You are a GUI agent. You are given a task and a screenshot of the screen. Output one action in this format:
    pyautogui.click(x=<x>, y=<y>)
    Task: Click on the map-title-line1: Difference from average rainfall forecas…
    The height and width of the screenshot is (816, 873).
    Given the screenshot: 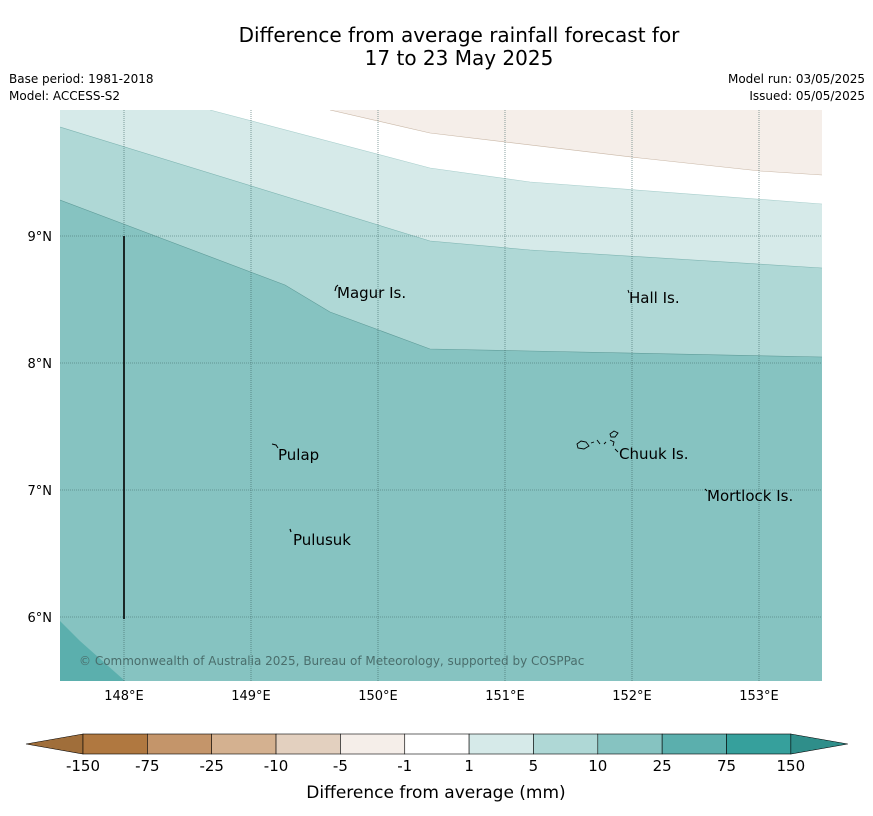 What is the action you would take?
    pyautogui.click(x=459, y=35)
    